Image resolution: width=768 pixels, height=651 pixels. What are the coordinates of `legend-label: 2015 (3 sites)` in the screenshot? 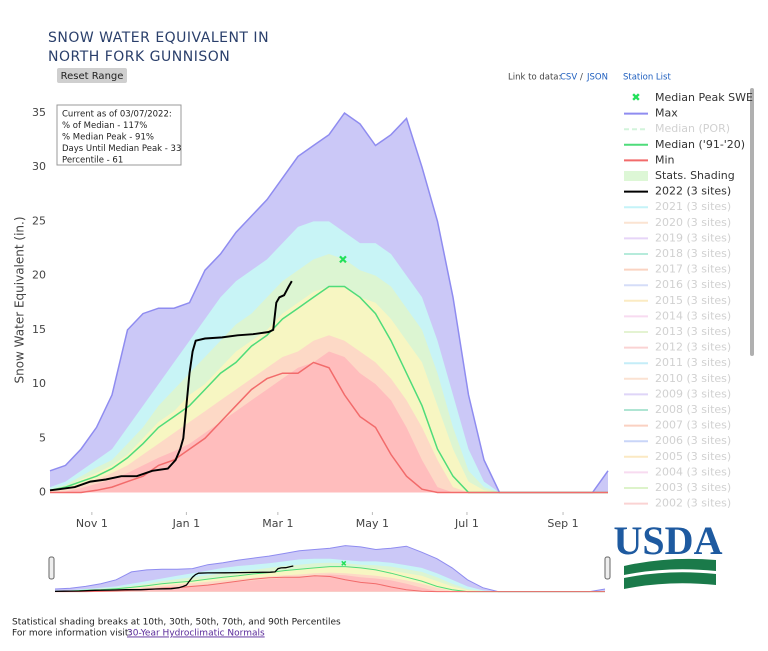 It's located at (693, 300).